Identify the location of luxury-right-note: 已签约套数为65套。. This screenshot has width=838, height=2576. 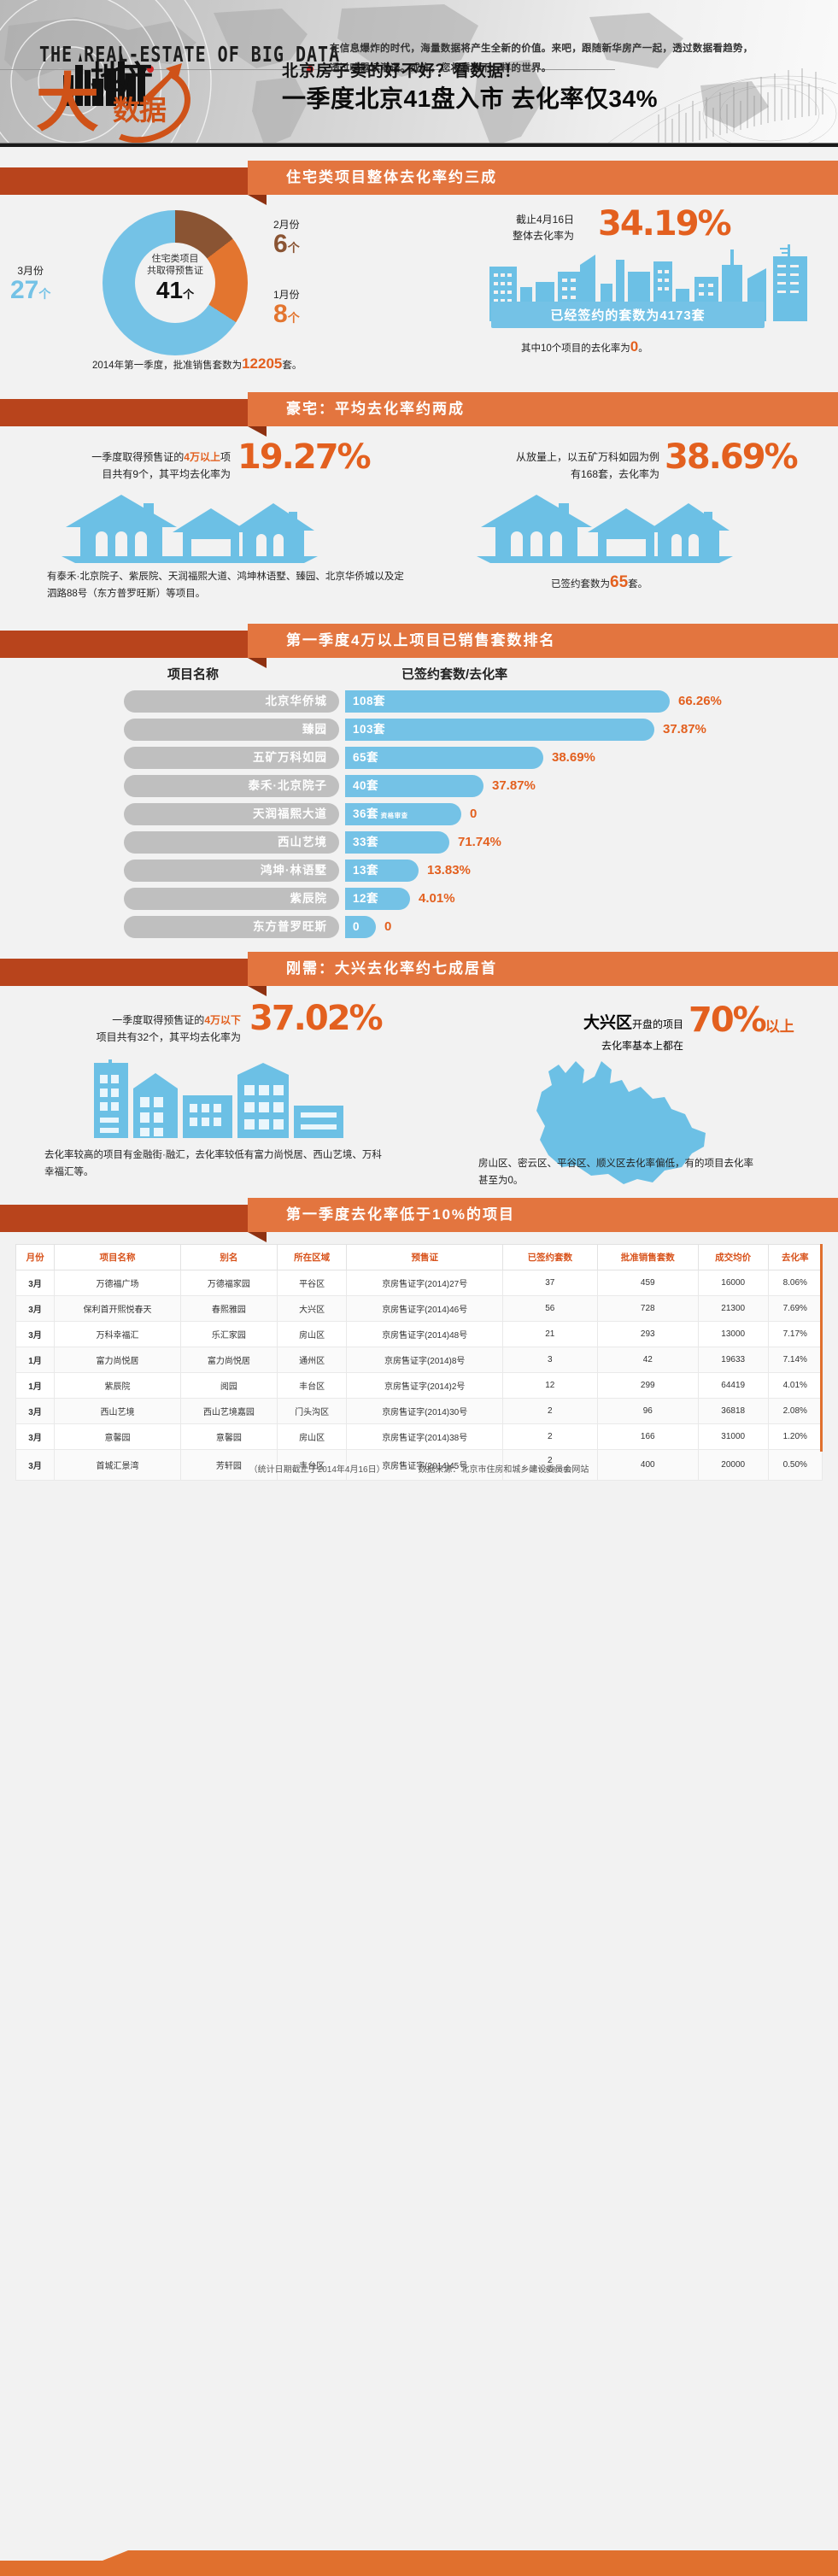
(600, 582).